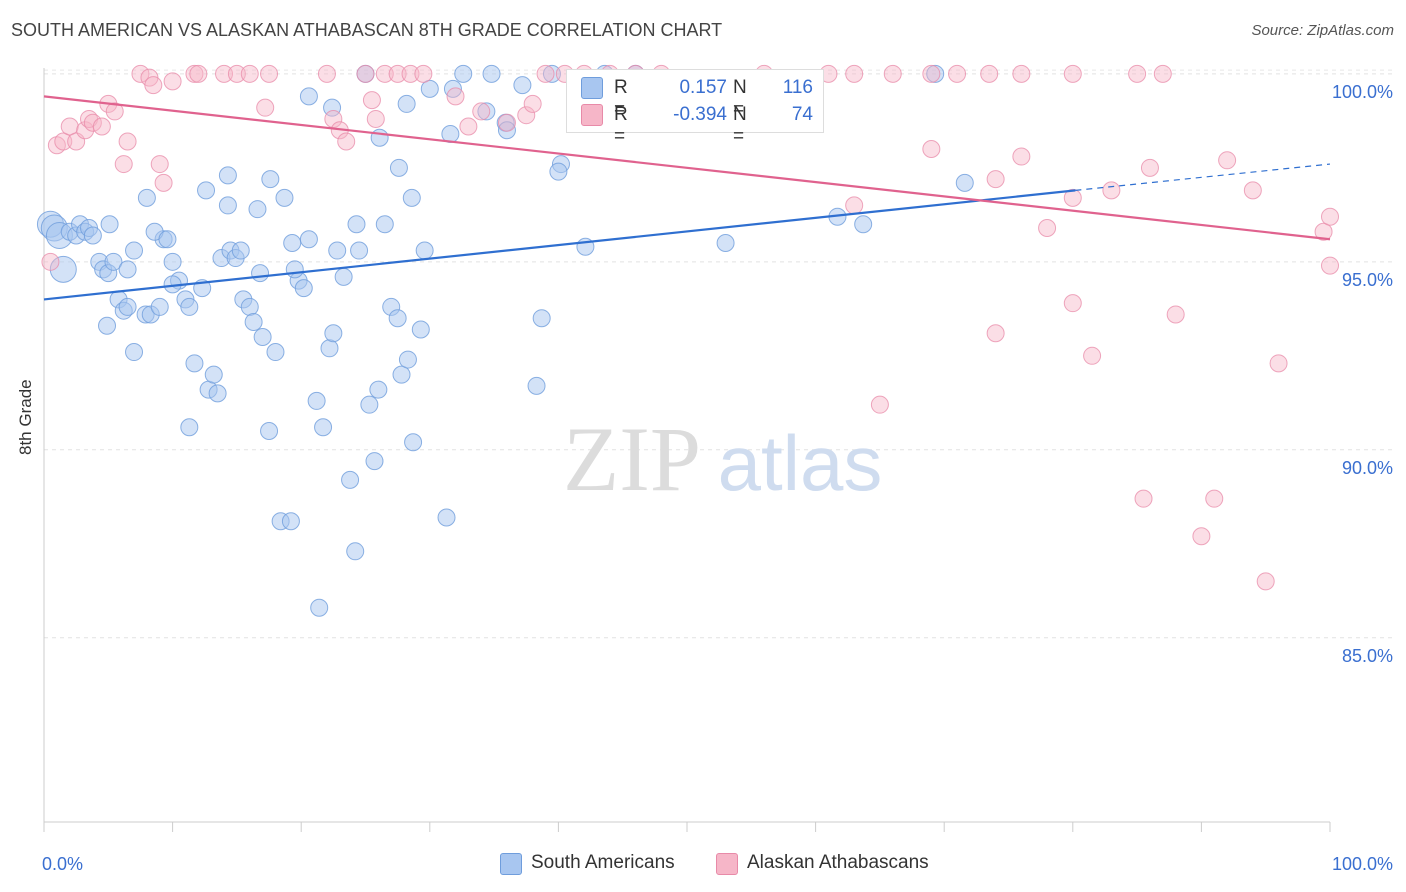 The height and width of the screenshot is (892, 1406). I want to click on legend-label: South Americans, so click(603, 862).